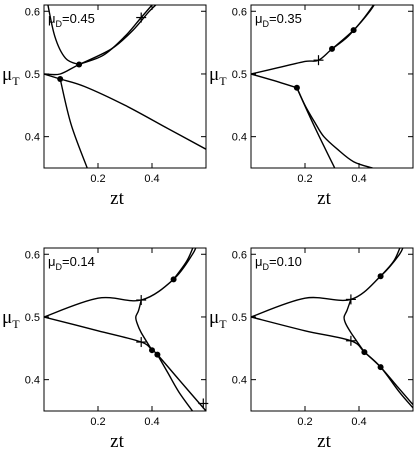 Image resolution: width=415 pixels, height=451 pixels. What do you see at coordinates (71, 263) in the screenshot?
I see `panel-label: μD=0.14` at bounding box center [71, 263].